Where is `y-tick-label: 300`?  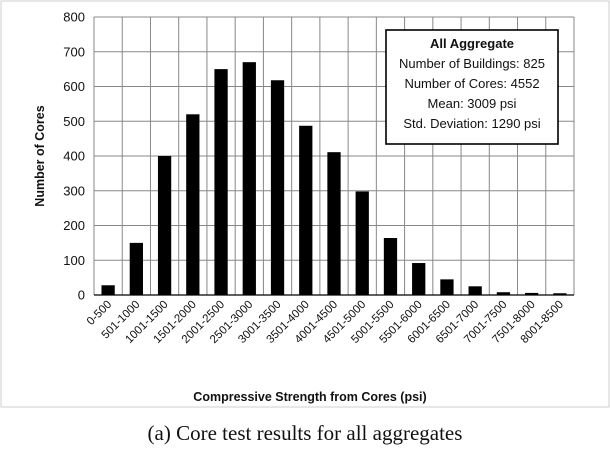 y-tick-label: 300 is located at coordinates (74, 190).